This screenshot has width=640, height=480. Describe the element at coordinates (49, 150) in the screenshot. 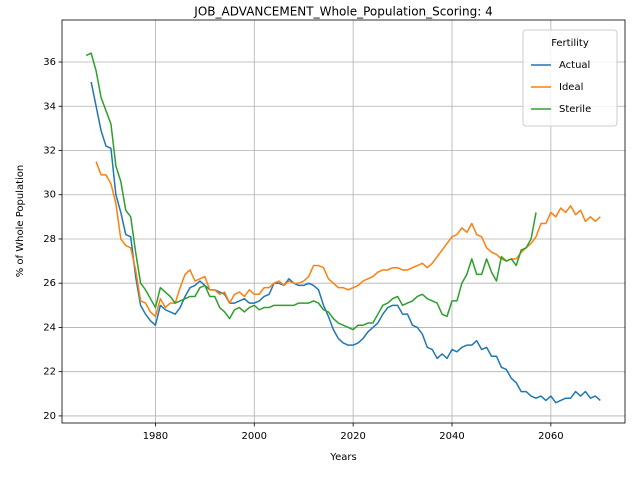

I see `y-tick-label: 32` at that location.